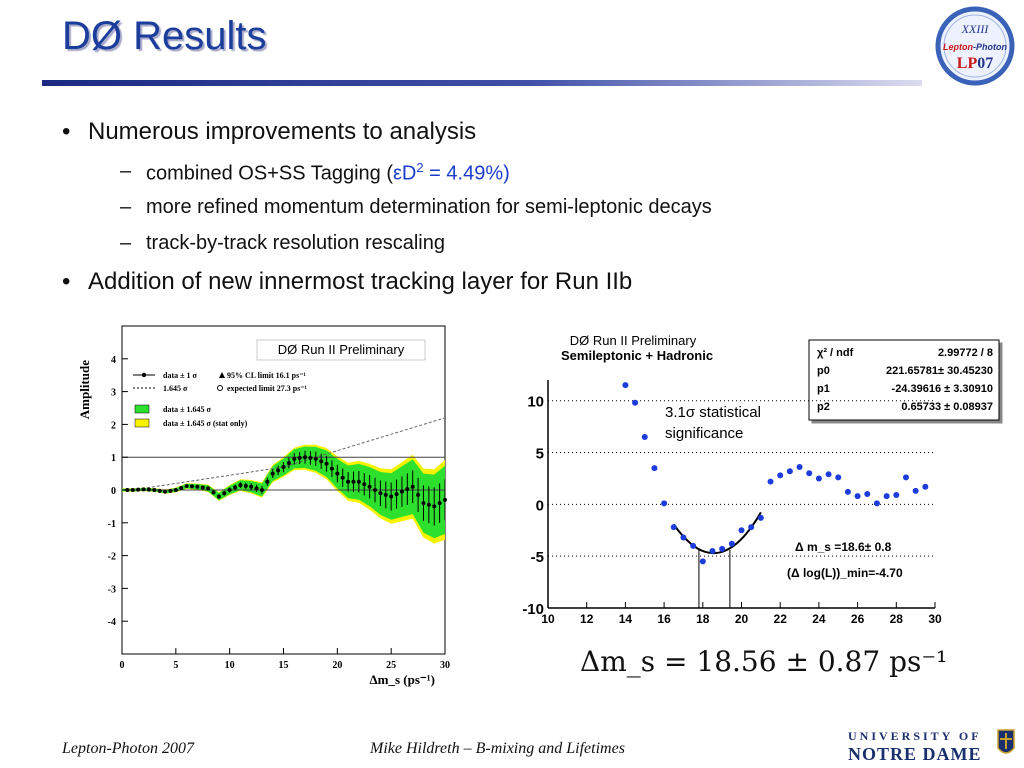 The width and height of the screenshot is (1024, 768). I want to click on significance-note-line1: 3.1σ statistical, so click(713, 412).